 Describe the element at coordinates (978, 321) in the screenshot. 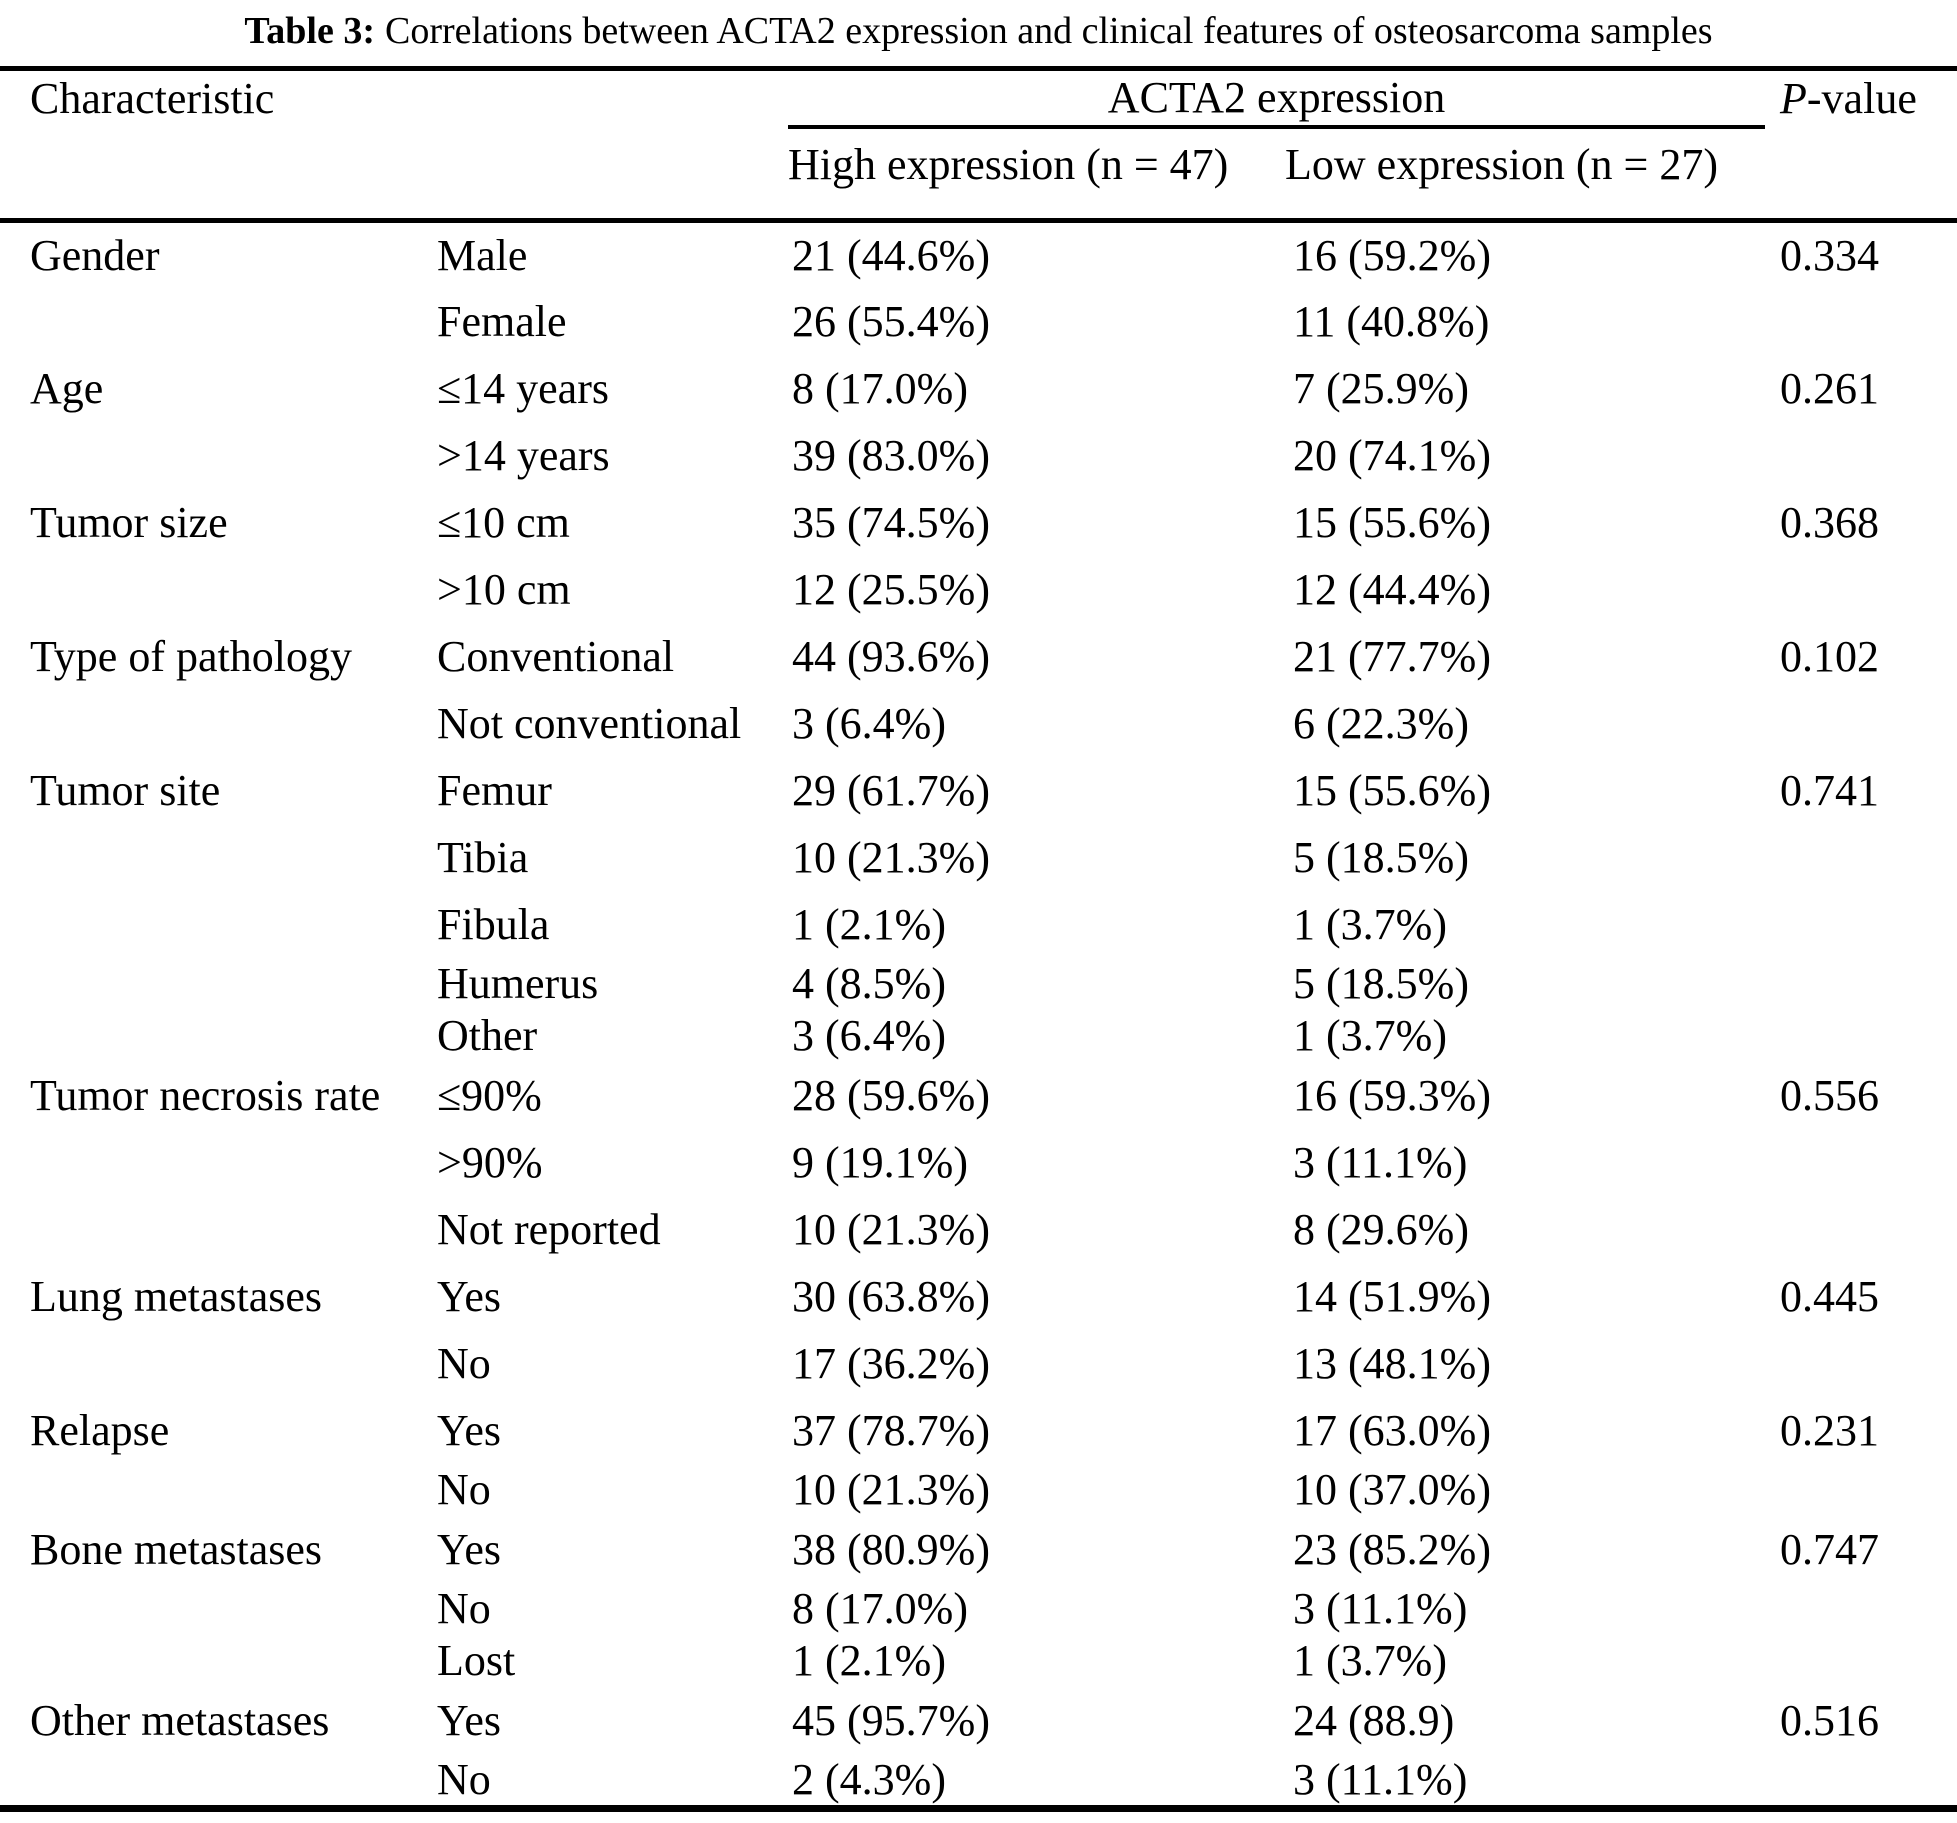

I see `table-row: Female 26 (55.4%) 11 (40.8%)` at that location.